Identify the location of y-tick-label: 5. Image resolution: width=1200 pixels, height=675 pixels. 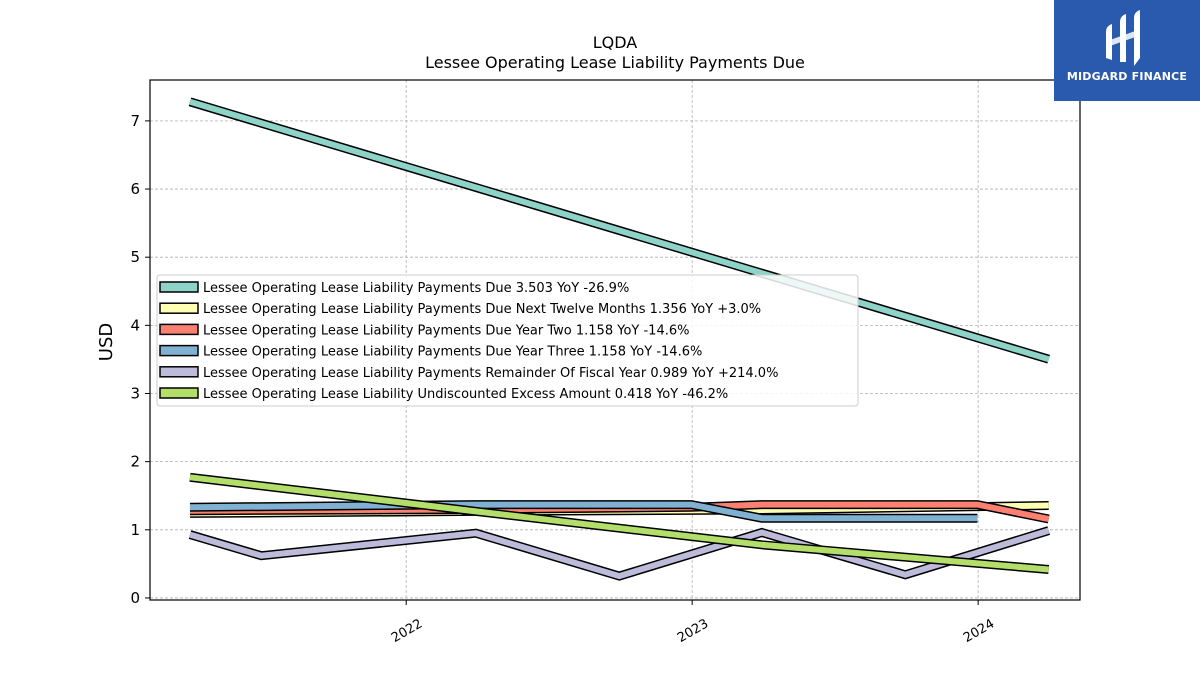
(135, 257).